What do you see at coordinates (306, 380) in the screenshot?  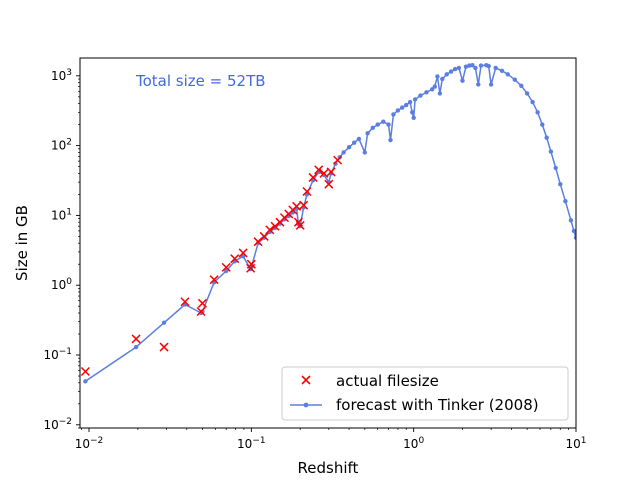 I see `legend-marker-actual-filesize-icon` at bounding box center [306, 380].